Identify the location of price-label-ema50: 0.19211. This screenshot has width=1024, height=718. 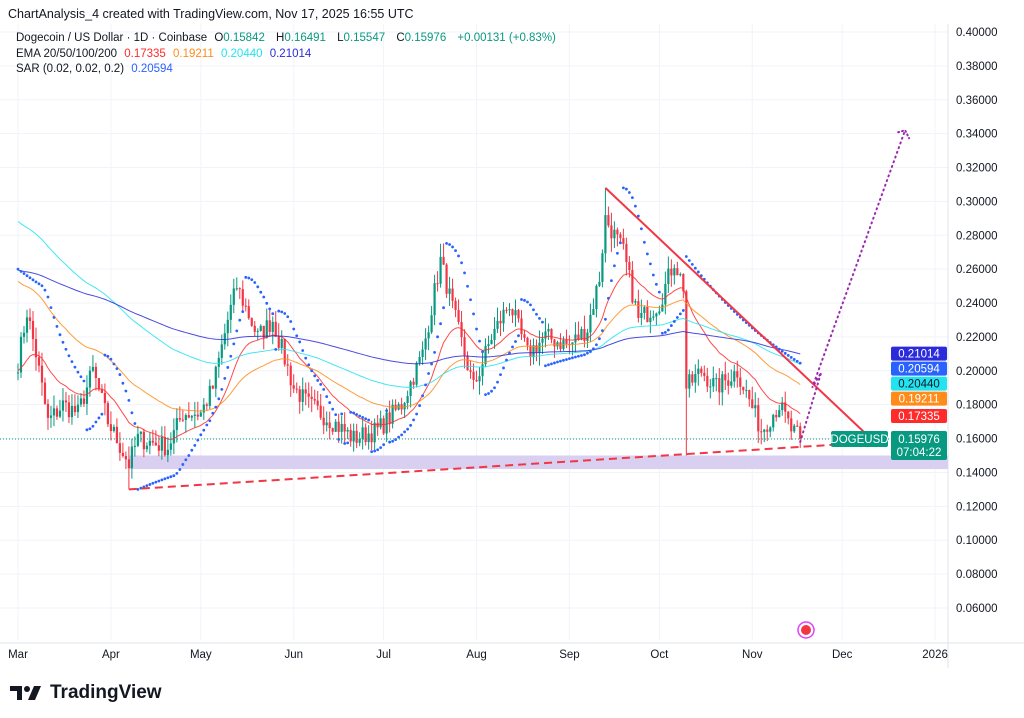
(919, 398).